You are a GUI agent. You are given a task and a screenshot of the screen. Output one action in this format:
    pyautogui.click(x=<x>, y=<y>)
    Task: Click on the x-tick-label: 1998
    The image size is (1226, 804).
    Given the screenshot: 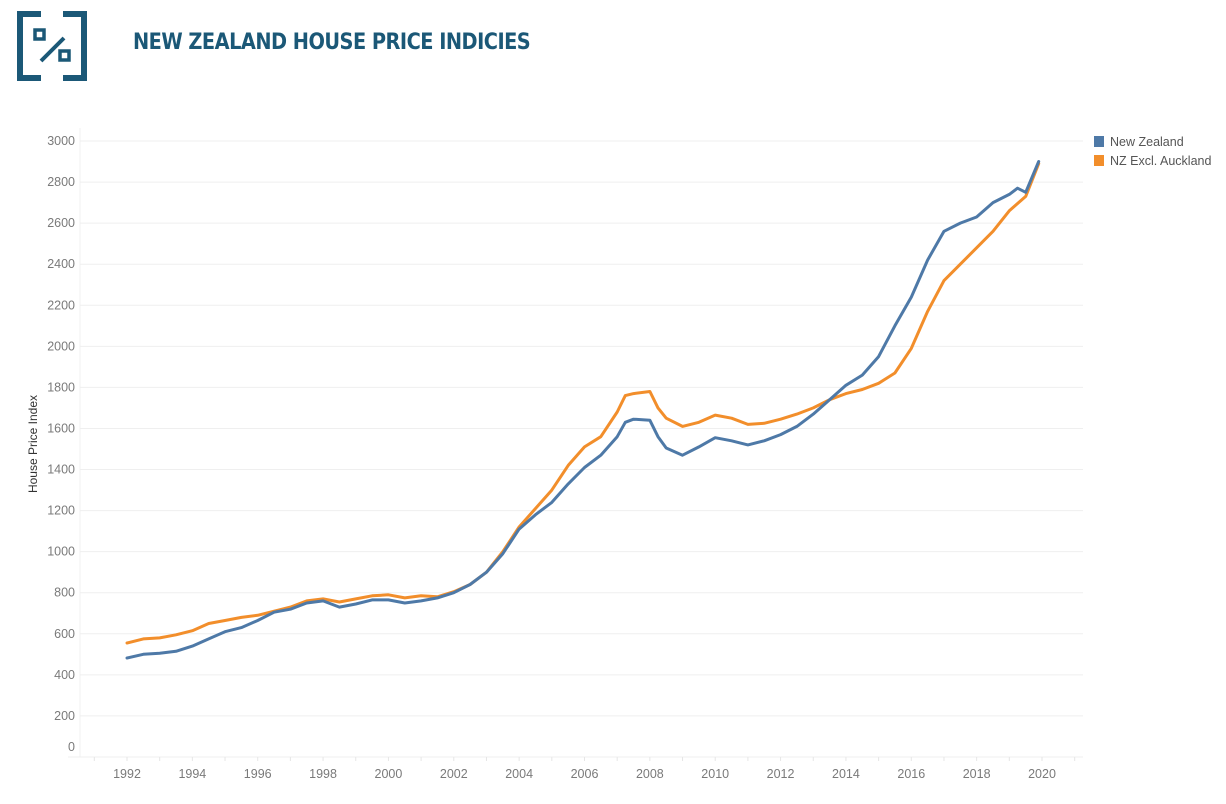 What is the action you would take?
    pyautogui.click(x=323, y=774)
    